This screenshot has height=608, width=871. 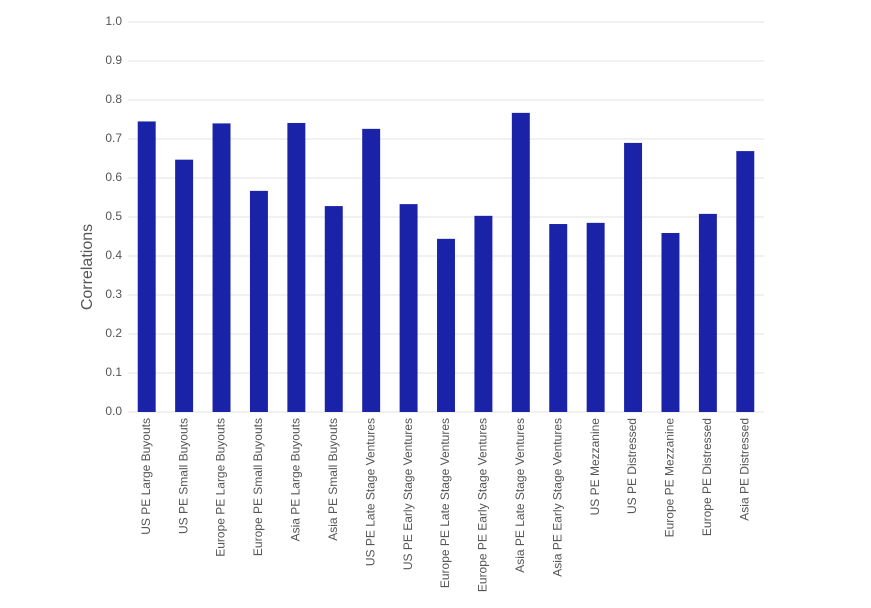 I want to click on y-tick-label: 0.5, so click(x=113, y=216).